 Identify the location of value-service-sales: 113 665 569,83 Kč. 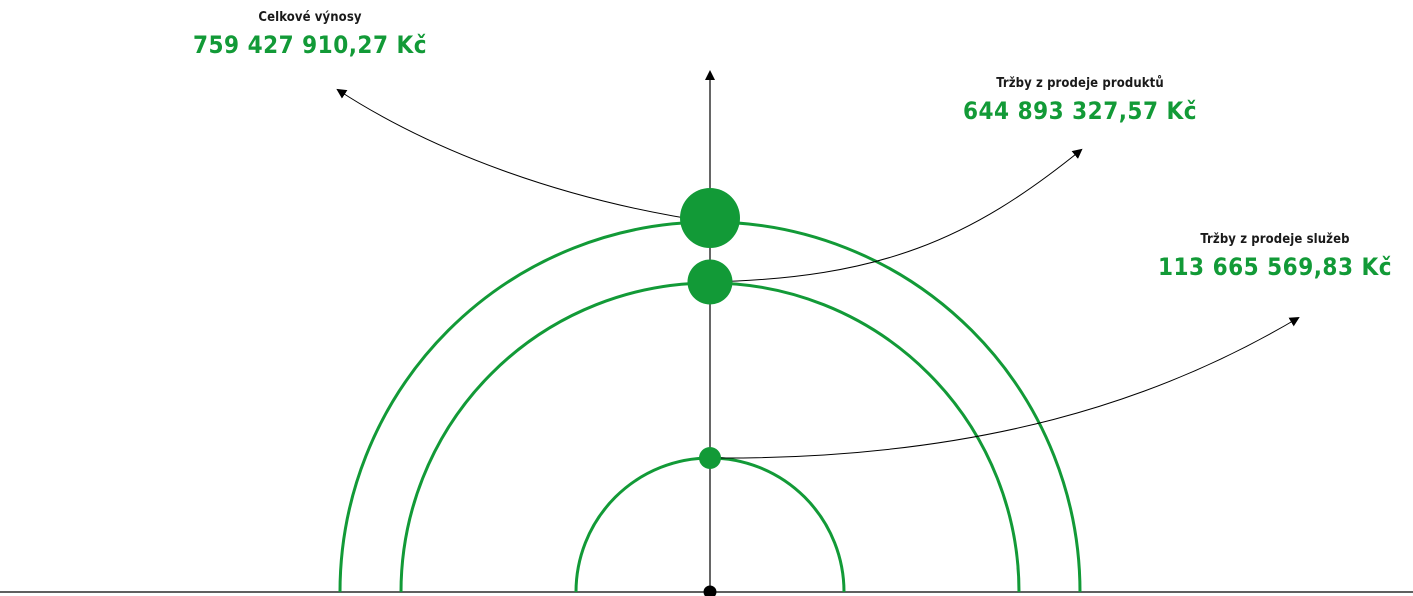
(1275, 267).